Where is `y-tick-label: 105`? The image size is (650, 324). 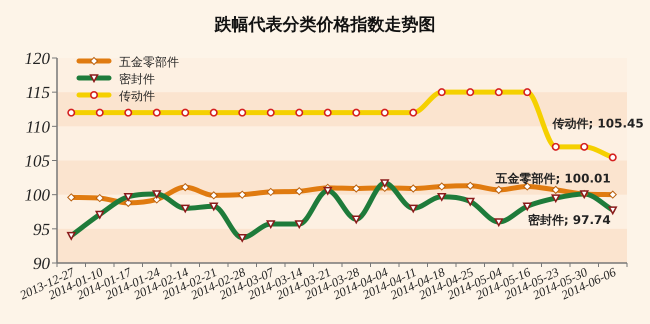 y-tick-label: 105 is located at coordinates (37, 161).